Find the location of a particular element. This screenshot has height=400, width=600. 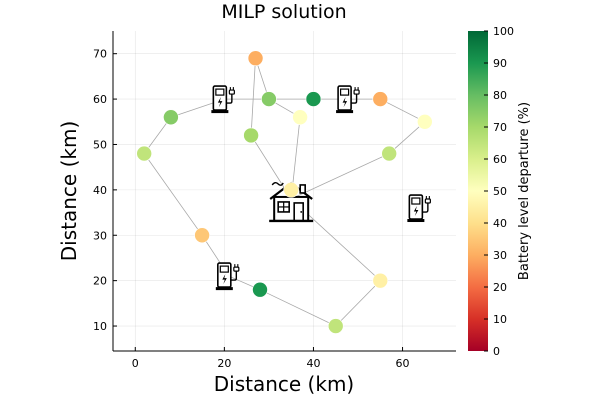

colorbar-tick-label: 0 is located at coordinates (496, 351).